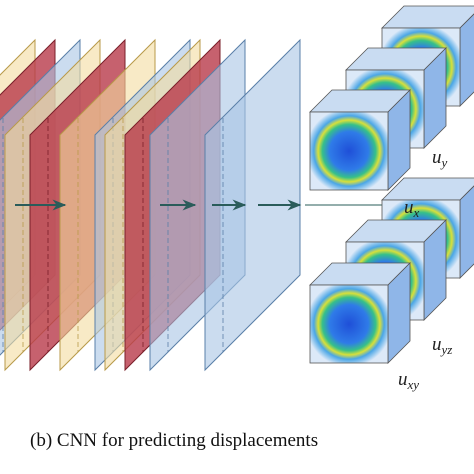 The image size is (474, 474). I want to click on label-sub: y, so click(444, 162).